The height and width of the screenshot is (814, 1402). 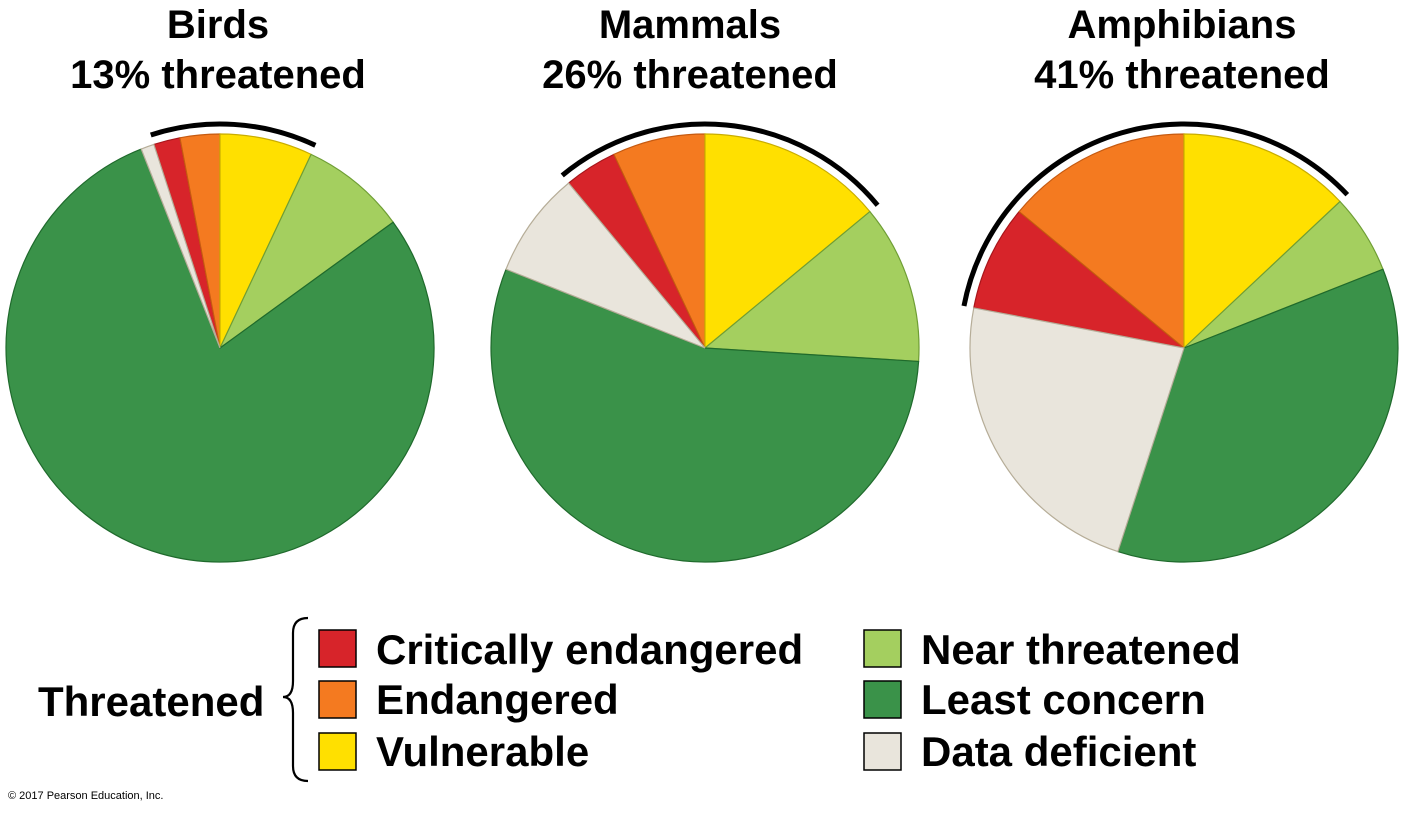 What do you see at coordinates (882, 751) in the screenshot?
I see `legend-swatch-data-deficient` at bounding box center [882, 751].